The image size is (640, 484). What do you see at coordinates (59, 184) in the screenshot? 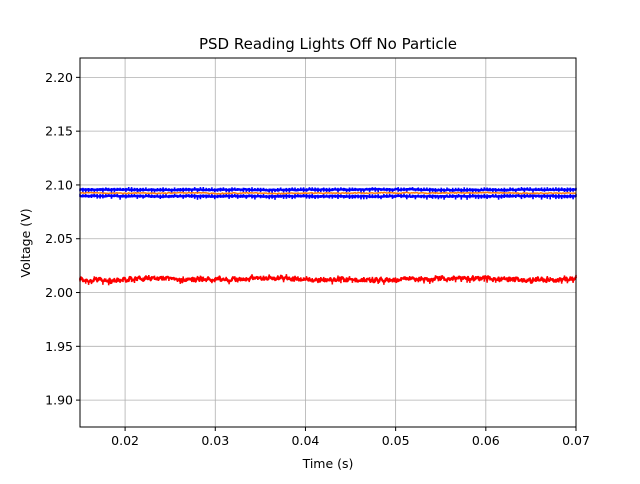
I see `y-tick-label: 2.10` at bounding box center [59, 184].